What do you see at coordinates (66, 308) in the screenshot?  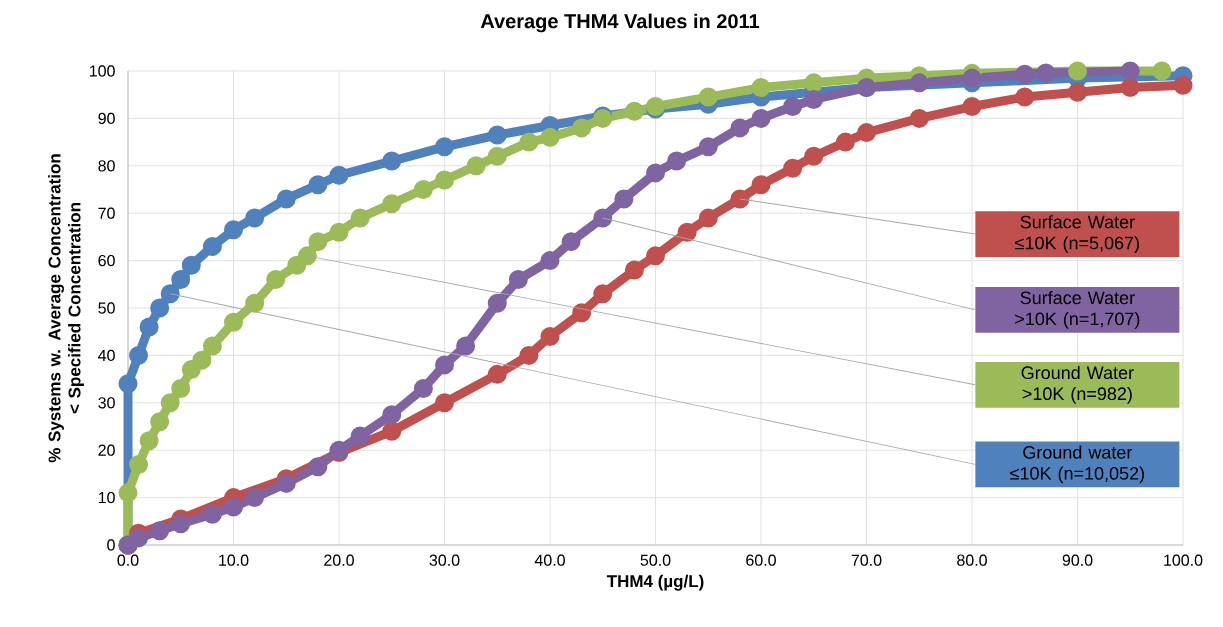 I see `y-axis-title: % Systems w. Average Concentration < Specified Concentration` at bounding box center [66, 308].